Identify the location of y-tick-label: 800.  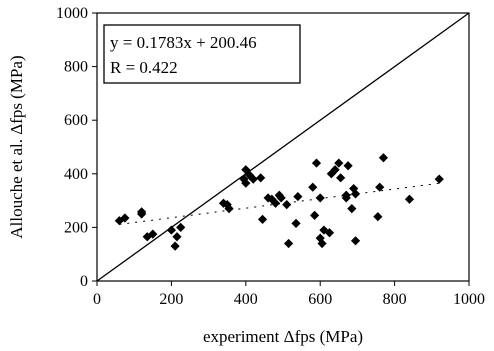
(76, 67).